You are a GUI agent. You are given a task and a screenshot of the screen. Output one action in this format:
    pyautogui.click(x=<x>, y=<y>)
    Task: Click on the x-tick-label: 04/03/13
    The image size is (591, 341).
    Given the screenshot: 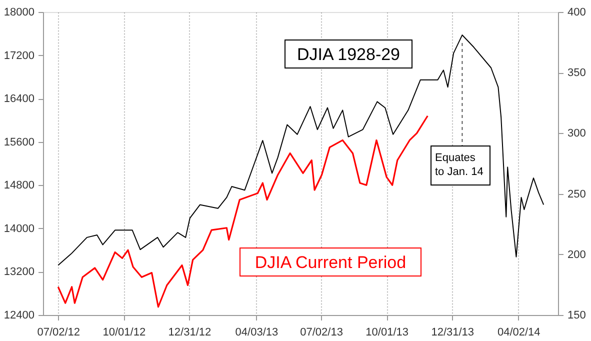 What is the action you would take?
    pyautogui.click(x=256, y=332)
    